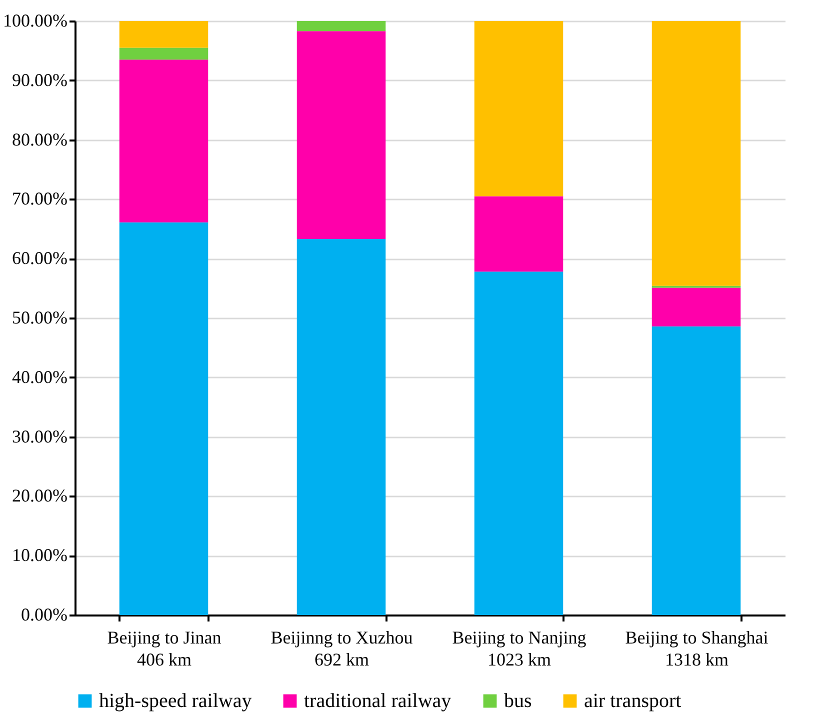 The height and width of the screenshot is (726, 813). I want to click on y-tick-label: 30.00%, so click(40, 436).